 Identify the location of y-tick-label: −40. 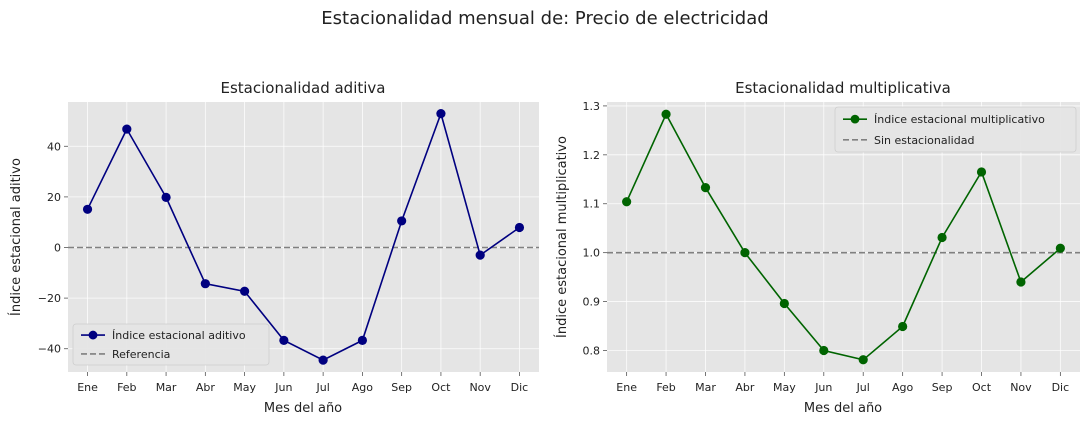
(49, 349).